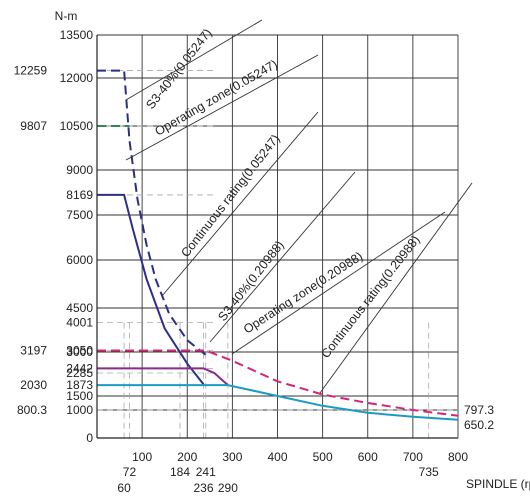 The image size is (530, 498). What do you see at coordinates (370, 297) in the screenshot?
I see `annotation-label: Continuous rating(0.20988)` at bounding box center [370, 297].